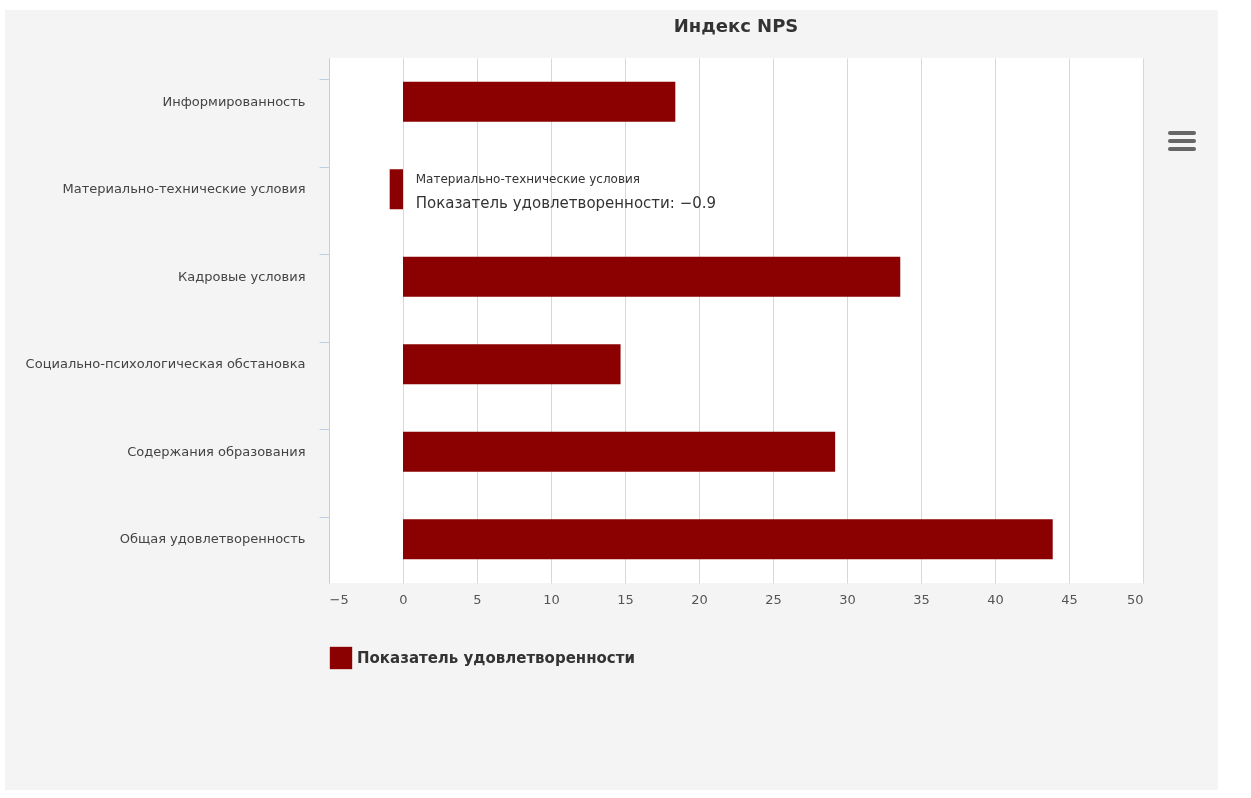 The width and height of the screenshot is (1251, 798). What do you see at coordinates (773, 599) in the screenshot?
I see `x-tick-label: 25` at bounding box center [773, 599].